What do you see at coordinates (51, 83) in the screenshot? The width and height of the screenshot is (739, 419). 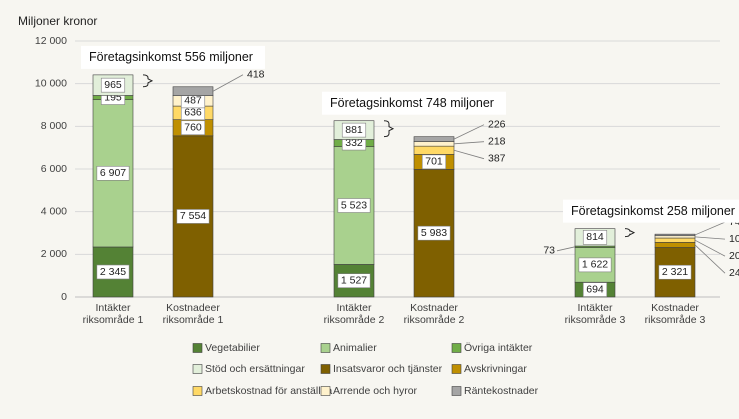 I see `y-tick-label: 10 000` at bounding box center [51, 83].